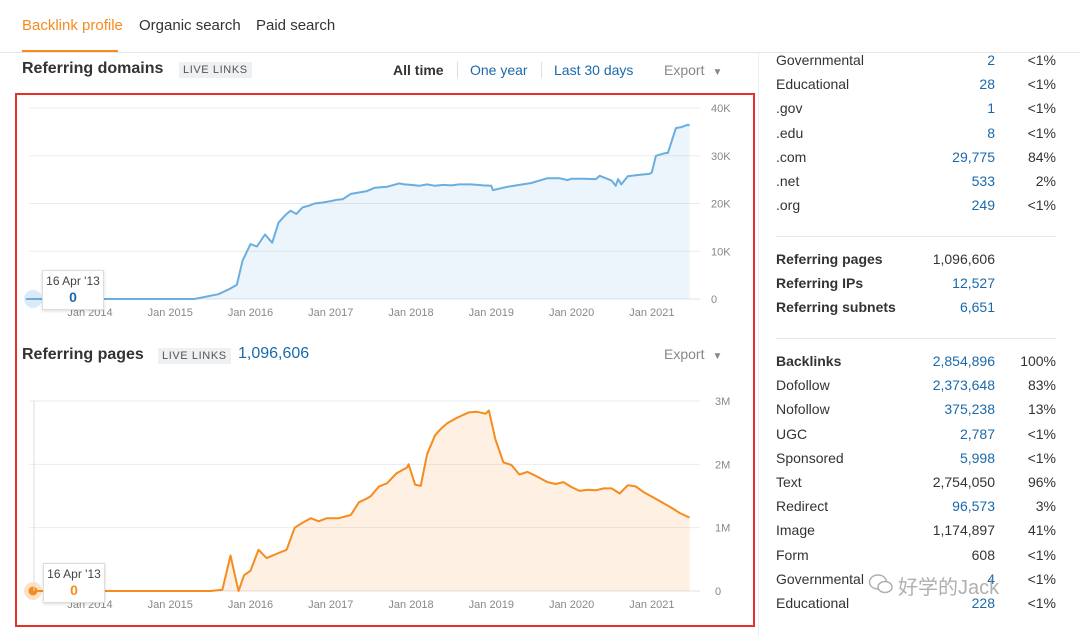 This screenshot has height=636, width=1080. What do you see at coordinates (1041, 482) in the screenshot?
I see `stats-percent: 96%` at bounding box center [1041, 482].